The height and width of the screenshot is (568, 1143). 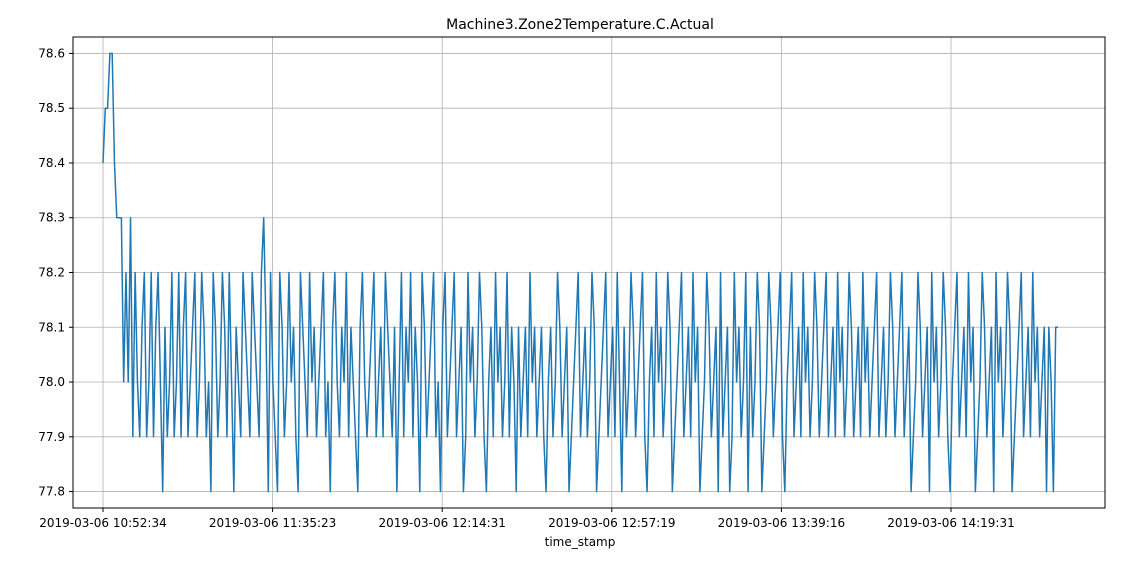 What do you see at coordinates (781, 523) in the screenshot?
I see `x-tick-label: 2019-03-06 13:39:16` at bounding box center [781, 523].